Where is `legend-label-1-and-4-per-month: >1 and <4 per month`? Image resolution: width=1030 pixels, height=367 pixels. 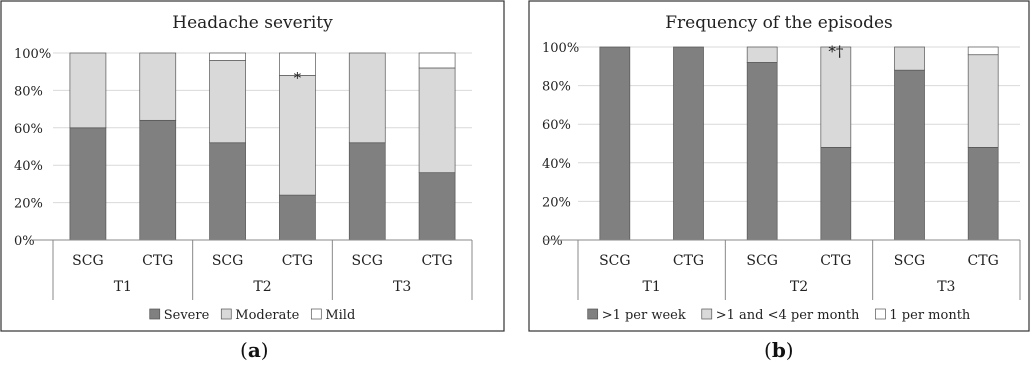 legend-label-1-and-4-per-month: >1 and <4 per month is located at coordinates (788, 315).